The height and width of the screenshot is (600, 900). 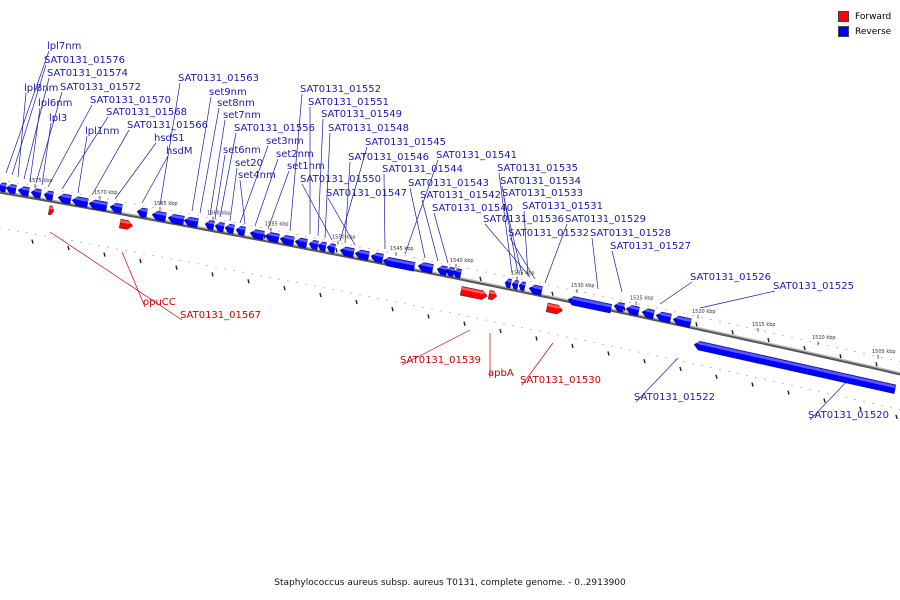 What do you see at coordinates (87, 73) in the screenshot?
I see `reverse-gene-label: SAT0131_01574` at bounding box center [87, 73].